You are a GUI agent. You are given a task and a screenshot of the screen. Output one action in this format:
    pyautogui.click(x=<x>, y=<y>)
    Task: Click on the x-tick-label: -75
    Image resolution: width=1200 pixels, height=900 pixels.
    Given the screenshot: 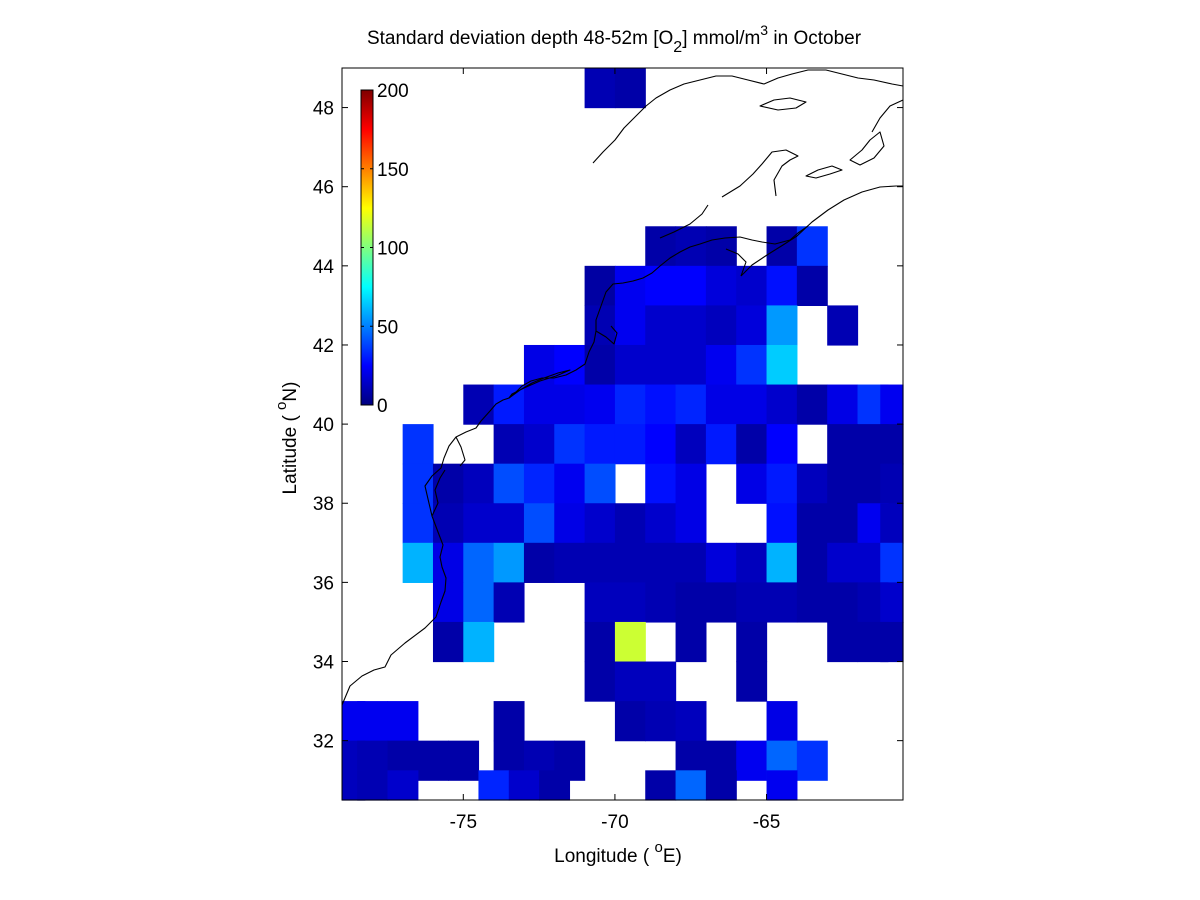 What is the action you would take?
    pyautogui.click(x=463, y=822)
    